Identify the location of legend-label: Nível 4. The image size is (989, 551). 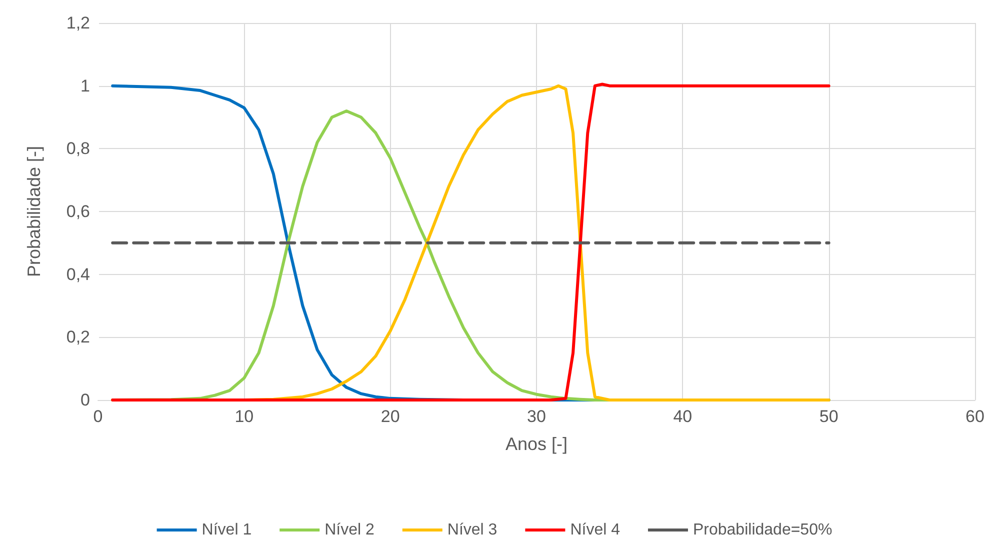
(595, 530).